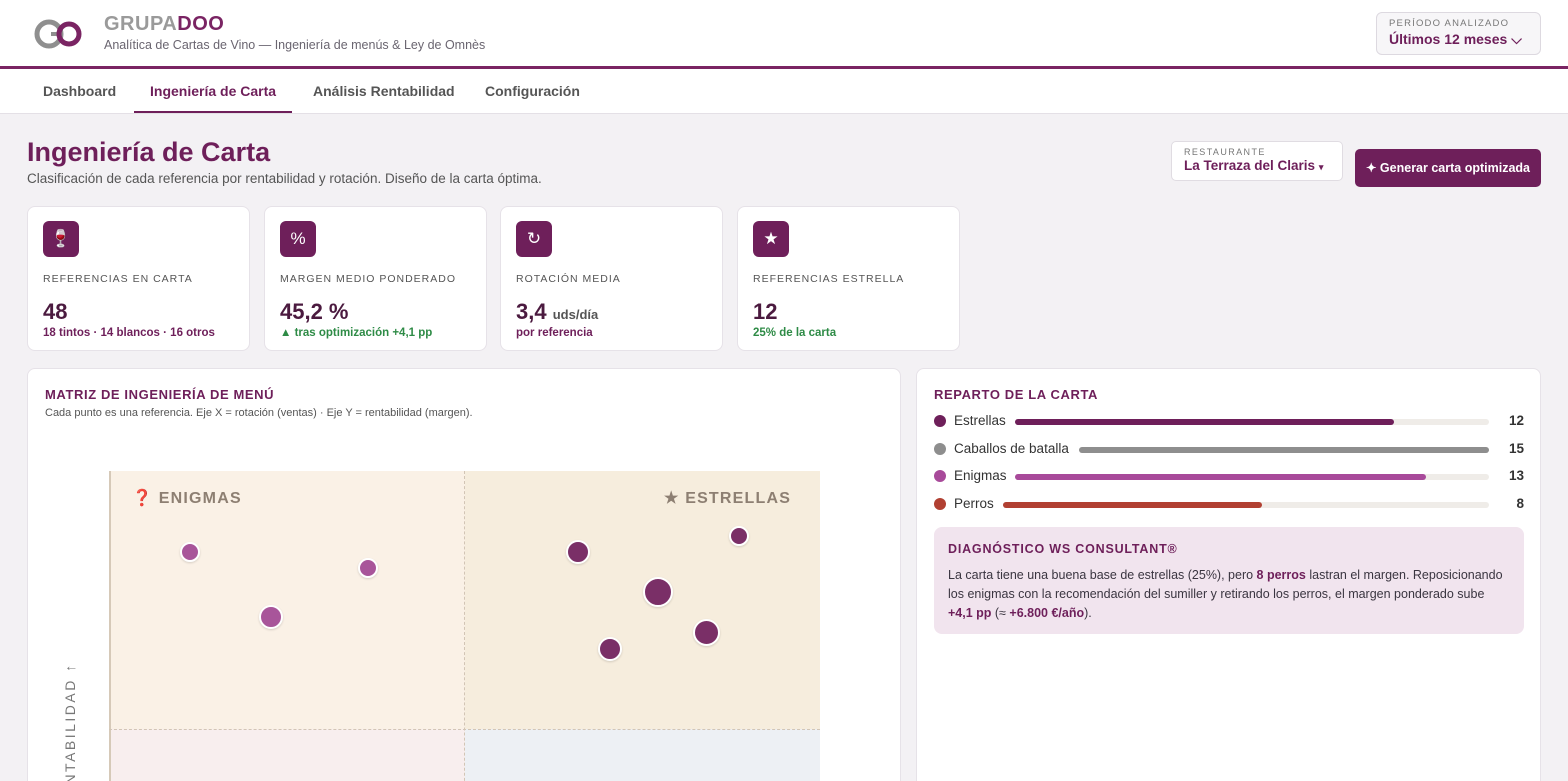  I want to click on y-axis-label: RENTABILIDAD ↑, so click(70, 721).